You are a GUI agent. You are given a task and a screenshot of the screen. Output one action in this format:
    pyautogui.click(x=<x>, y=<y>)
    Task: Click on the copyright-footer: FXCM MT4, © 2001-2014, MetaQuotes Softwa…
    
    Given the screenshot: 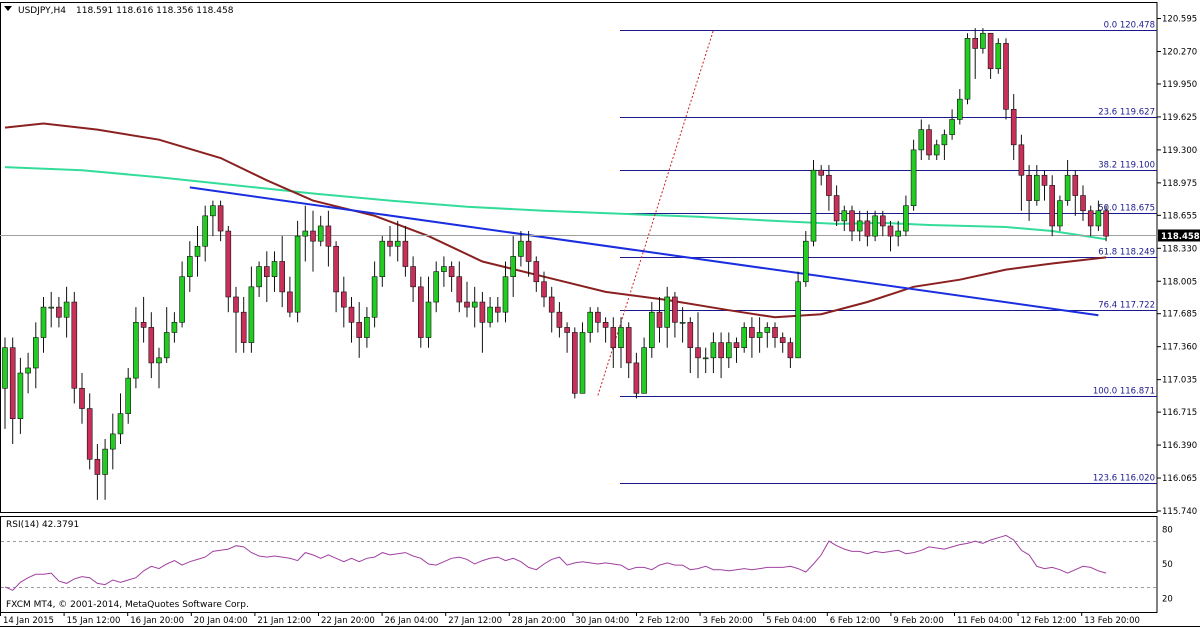 What is the action you would take?
    pyautogui.click(x=127, y=605)
    